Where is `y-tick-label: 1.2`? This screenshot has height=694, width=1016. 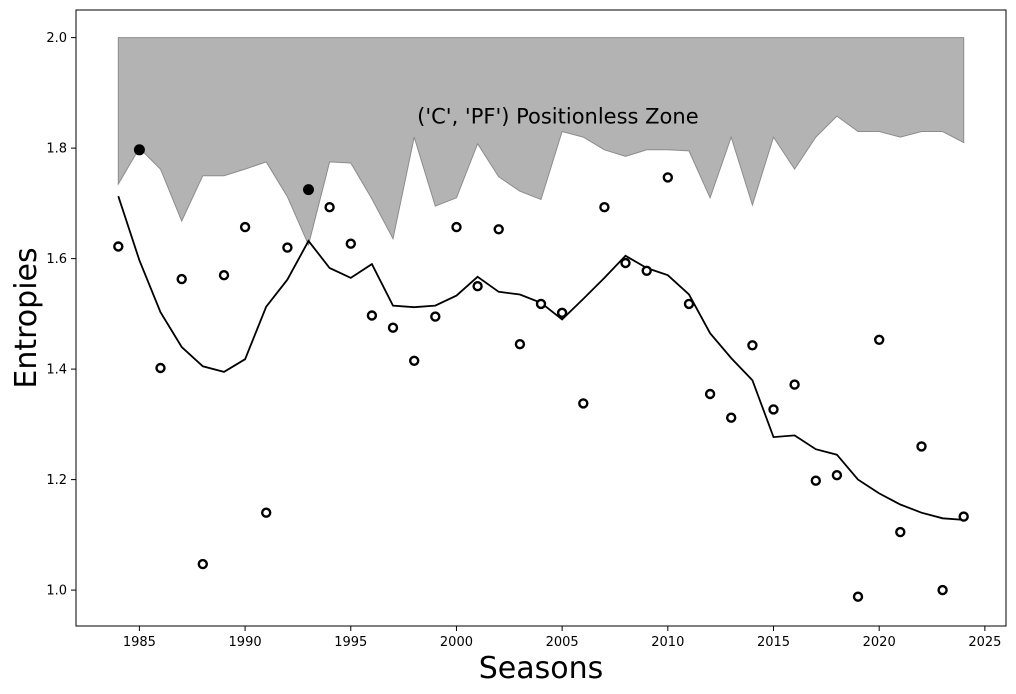
y-tick-label: 1.2 is located at coordinates (56, 480).